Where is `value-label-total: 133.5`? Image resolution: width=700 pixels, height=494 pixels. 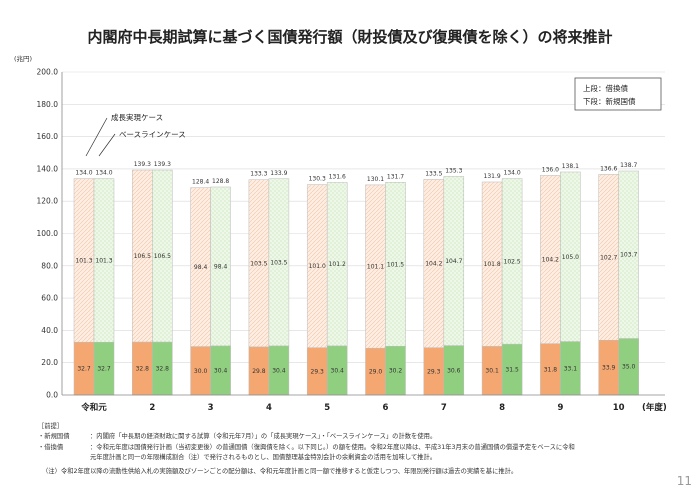
value-label-total: 133.5 is located at coordinates (433, 173).